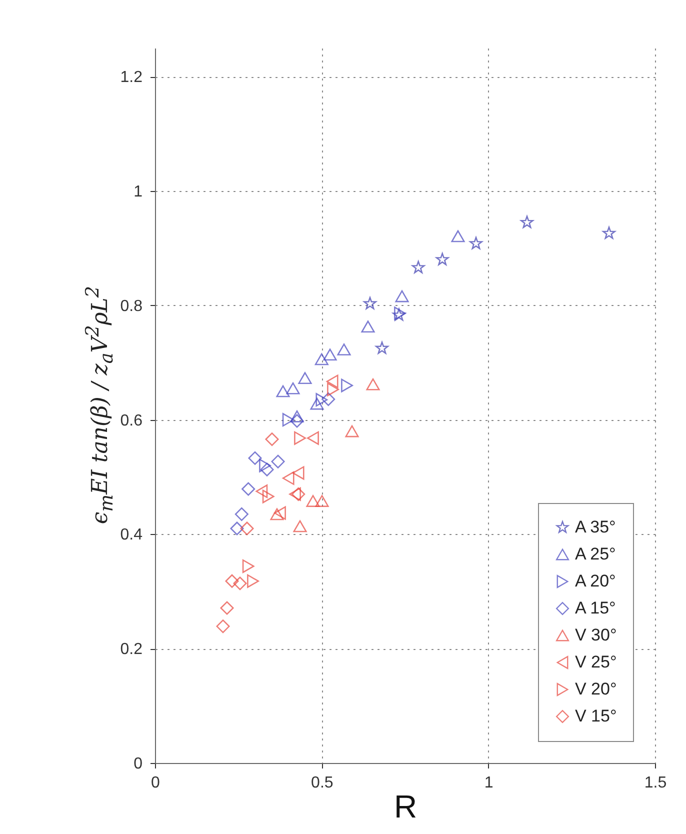 This screenshot has width=686, height=834. Describe the element at coordinates (596, 689) in the screenshot. I see `legend-label: V 20°` at that location.